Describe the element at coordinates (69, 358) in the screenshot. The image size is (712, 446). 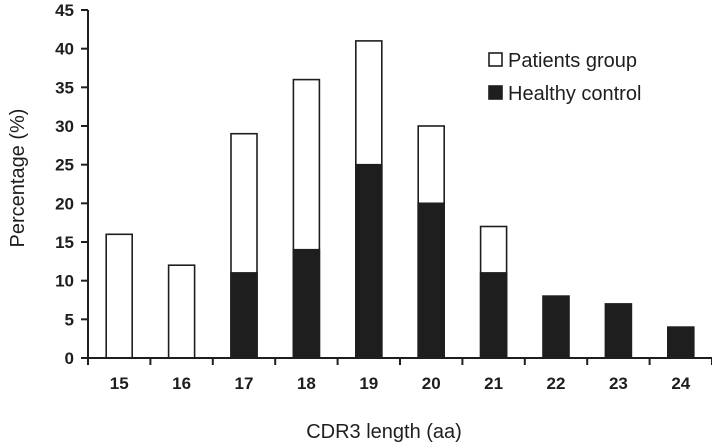
I see `y-tick-label: 0` at that location.